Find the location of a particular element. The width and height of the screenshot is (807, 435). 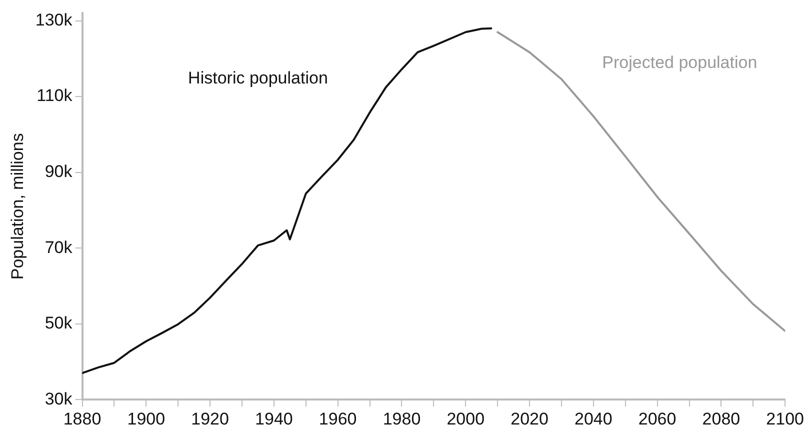

x-tick-label: 1940 is located at coordinates (274, 418).